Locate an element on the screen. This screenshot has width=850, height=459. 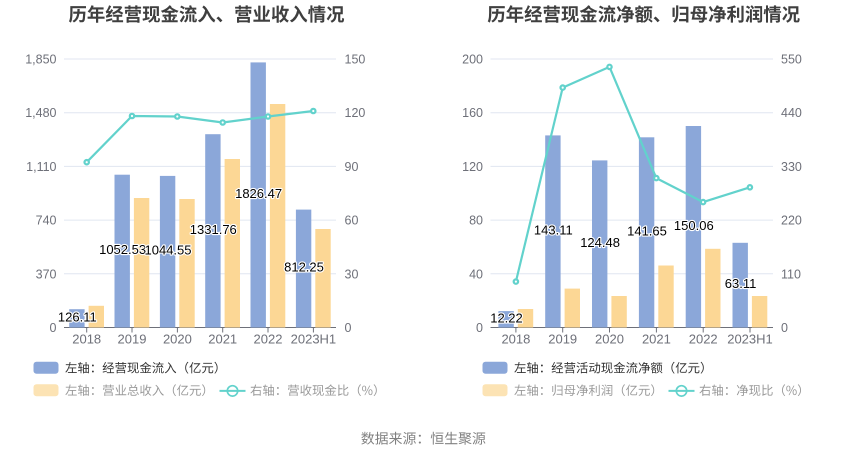
svg-text: 200 is located at coordinates (472, 60).